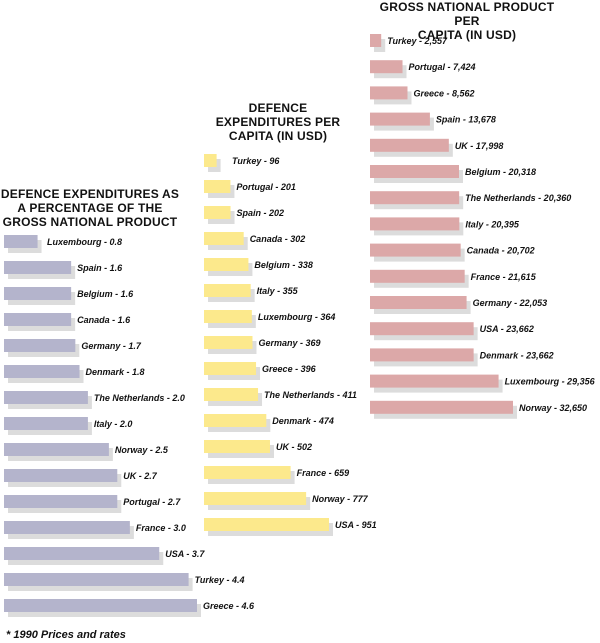  I want to click on bar-label-france: France - 659, so click(323, 473).